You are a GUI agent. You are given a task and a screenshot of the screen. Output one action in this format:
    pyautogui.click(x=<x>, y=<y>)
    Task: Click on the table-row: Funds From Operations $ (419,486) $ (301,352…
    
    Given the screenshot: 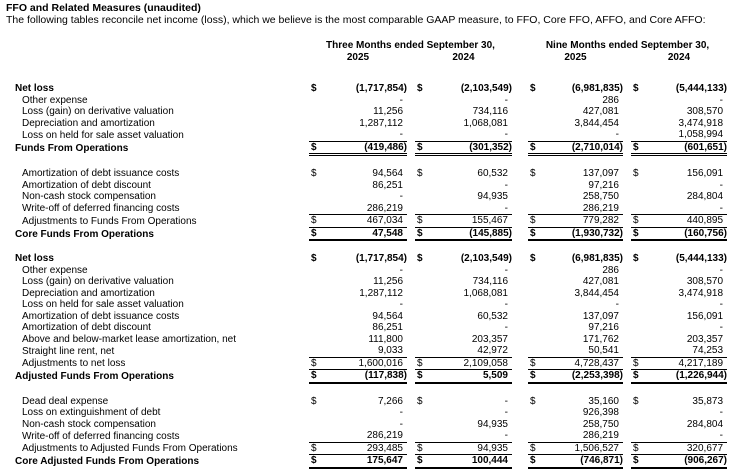 What is the action you would take?
    pyautogui.click(x=367, y=148)
    